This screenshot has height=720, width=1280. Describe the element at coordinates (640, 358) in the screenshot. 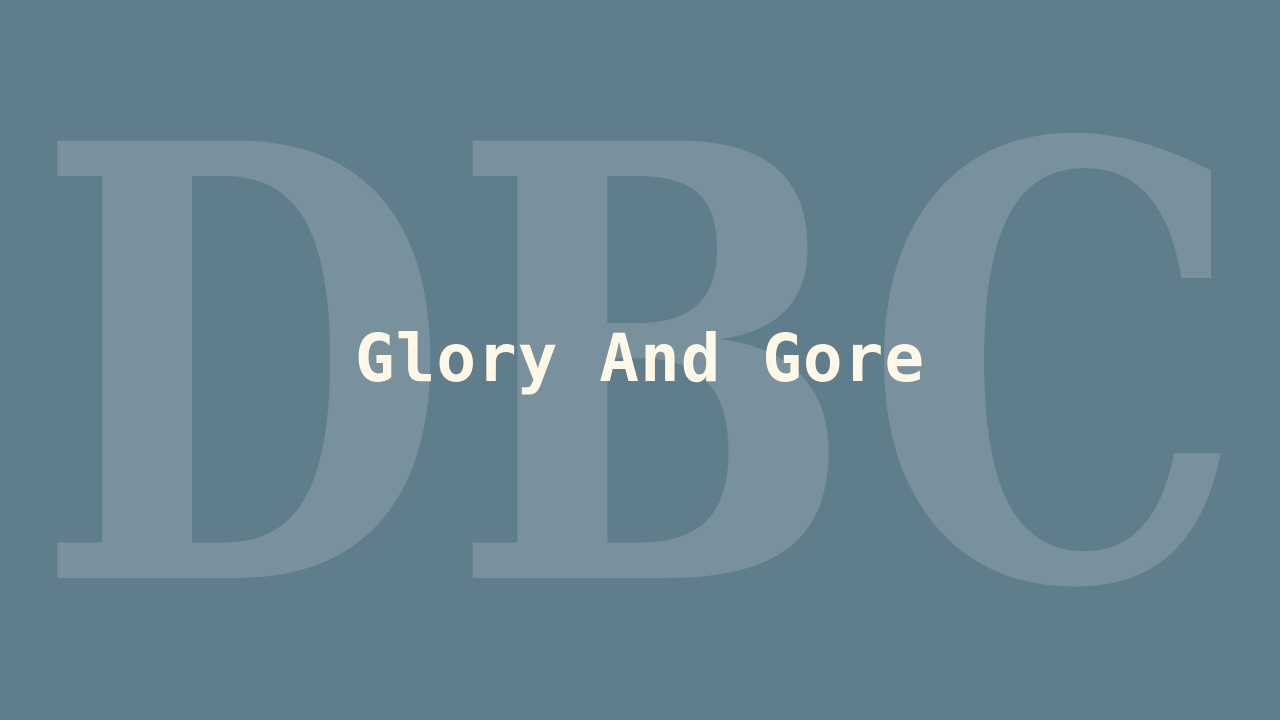

I see `page-title: Glory And Gore` at that location.